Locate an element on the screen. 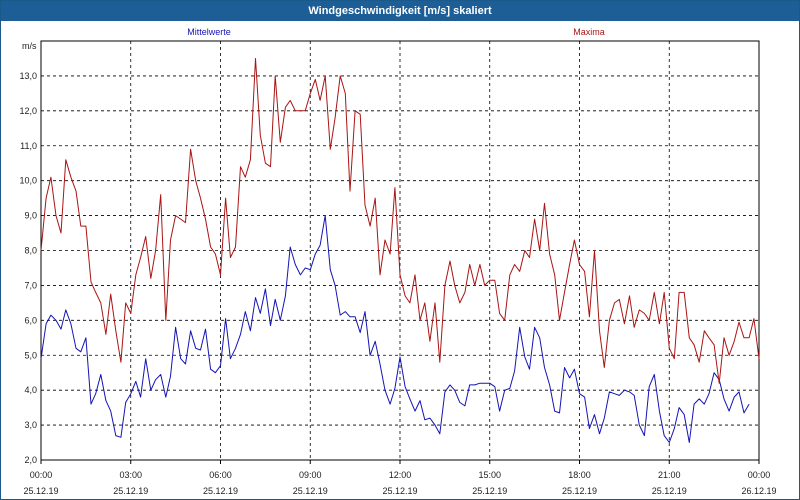 The width and height of the screenshot is (800, 500). y-tick-label: 4,0 is located at coordinates (30, 390).